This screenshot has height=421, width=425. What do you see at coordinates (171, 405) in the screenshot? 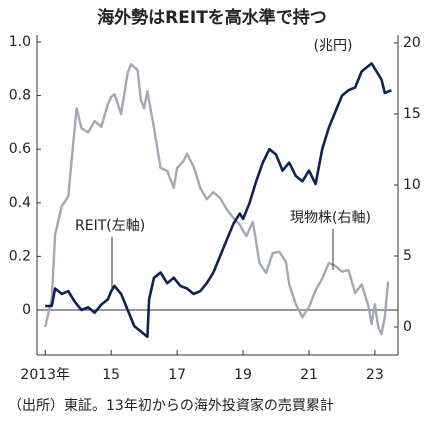
I see `footnote: （出所）東証。13年初からの海外投資家の売買累計` at bounding box center [171, 405].